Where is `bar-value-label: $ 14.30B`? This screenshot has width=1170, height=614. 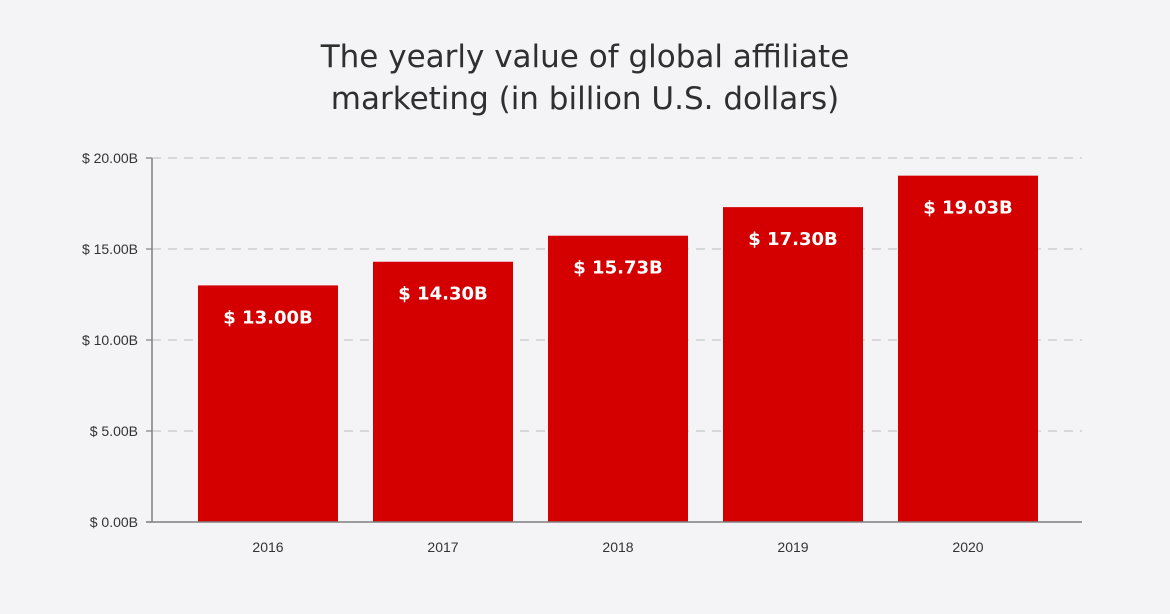 bar-value-label: $ 14.30B is located at coordinates (442, 294).